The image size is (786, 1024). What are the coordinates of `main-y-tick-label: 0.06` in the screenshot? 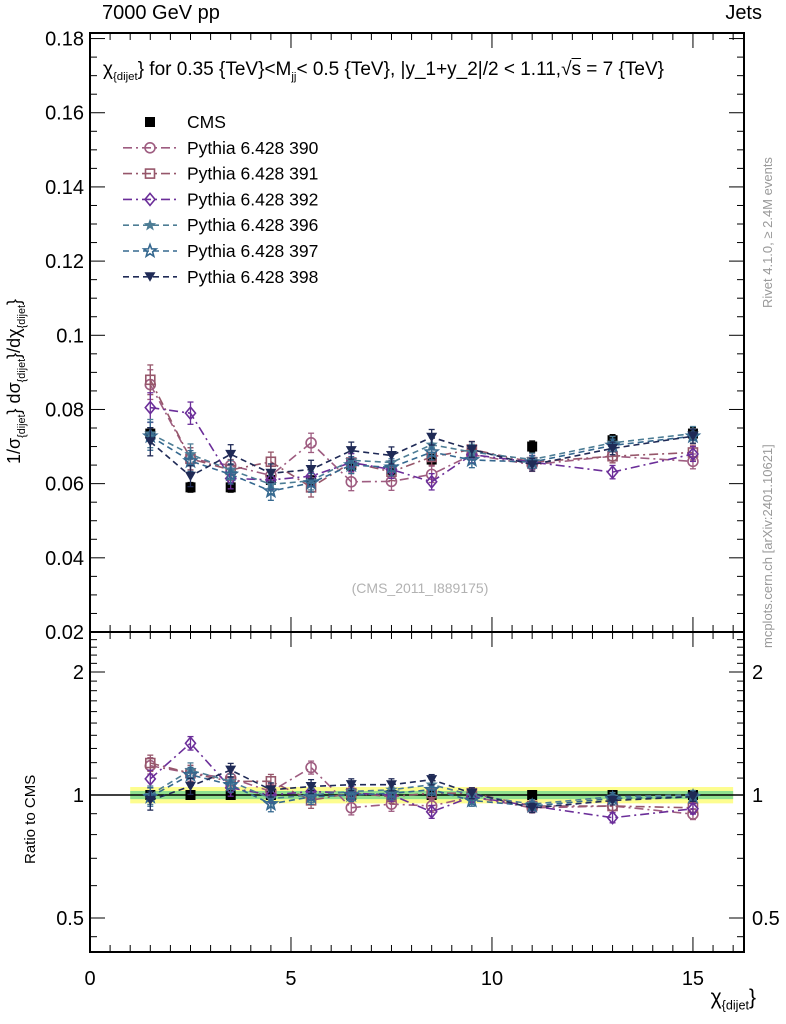 It's located at (64, 485).